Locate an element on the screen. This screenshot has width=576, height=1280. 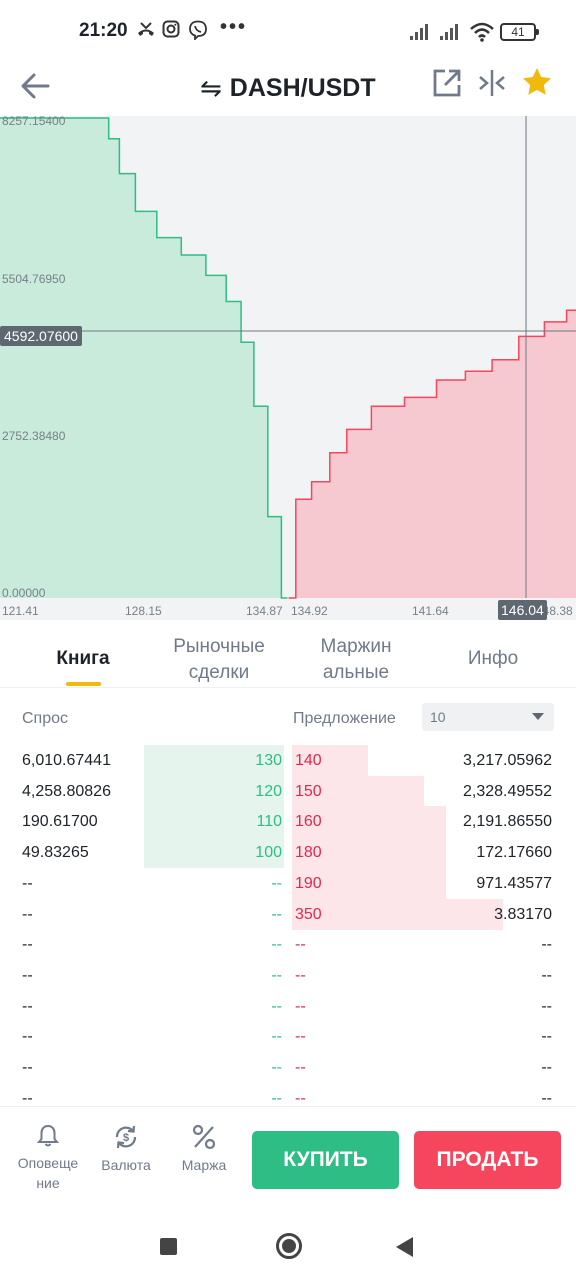
depth-select: 10 is located at coordinates (488, 717).